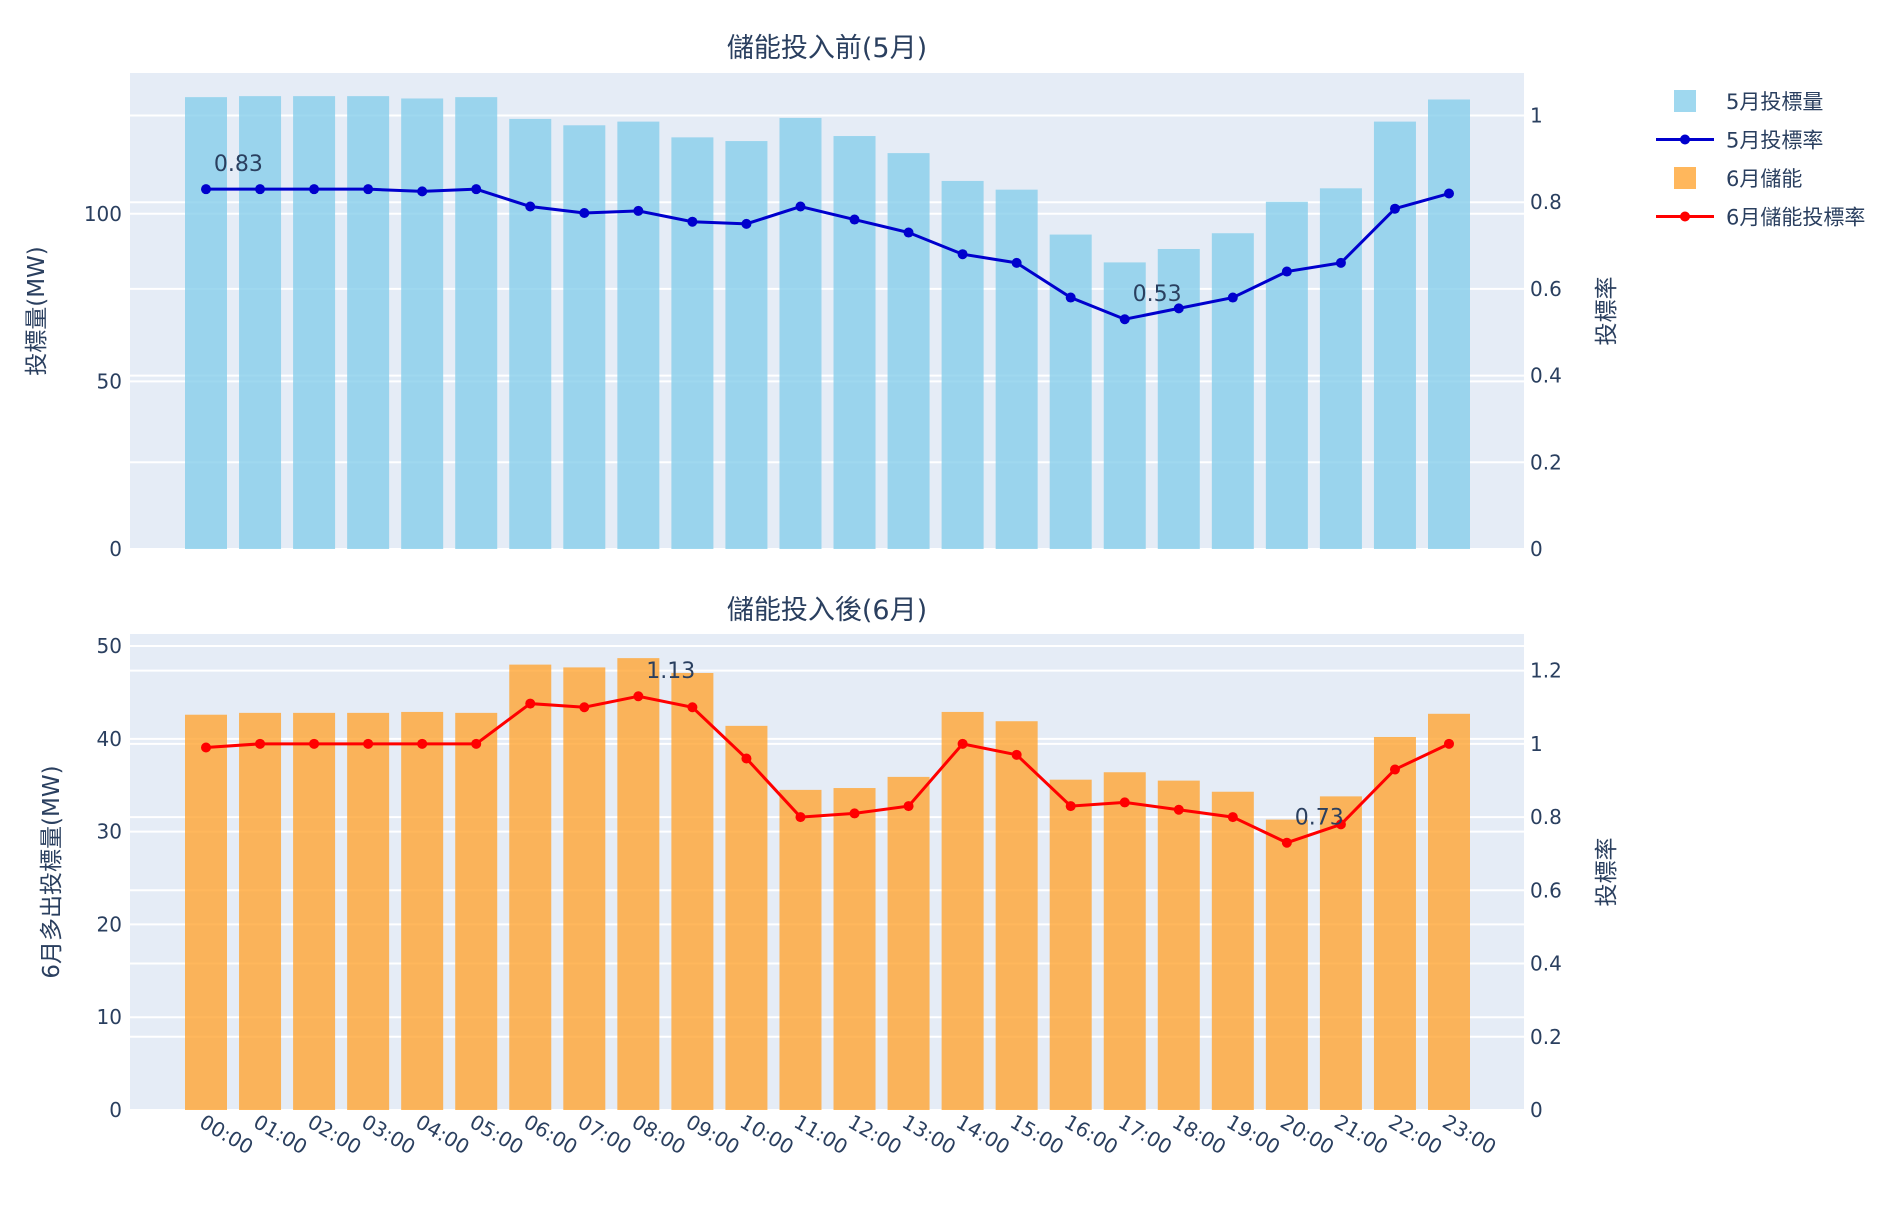  Describe the element at coordinates (281, 1135) in the screenshot. I see `x-tick-label: 01:00` at that location.